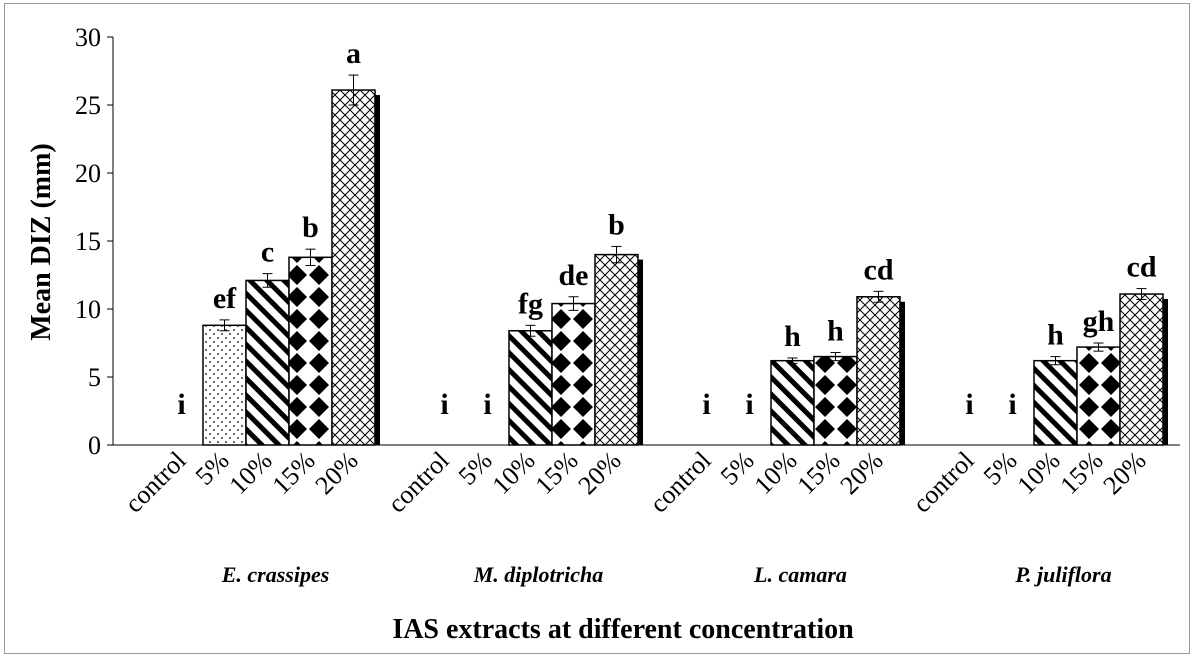 The image size is (1196, 659). Describe the element at coordinates (94, 445) in the screenshot. I see `y-tick-label: 0` at that location.